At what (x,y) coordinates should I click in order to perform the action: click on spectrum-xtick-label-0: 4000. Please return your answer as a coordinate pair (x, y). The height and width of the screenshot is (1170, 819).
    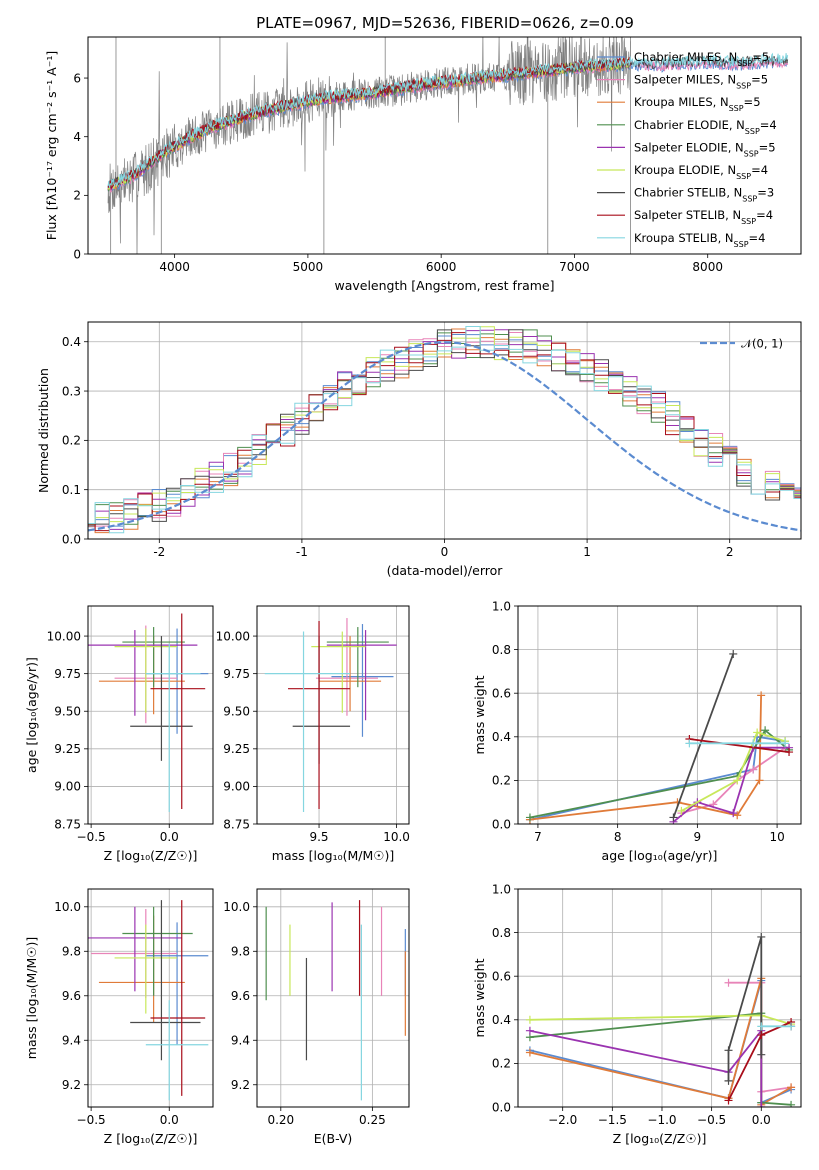
    Looking at the image, I should click on (174, 267).